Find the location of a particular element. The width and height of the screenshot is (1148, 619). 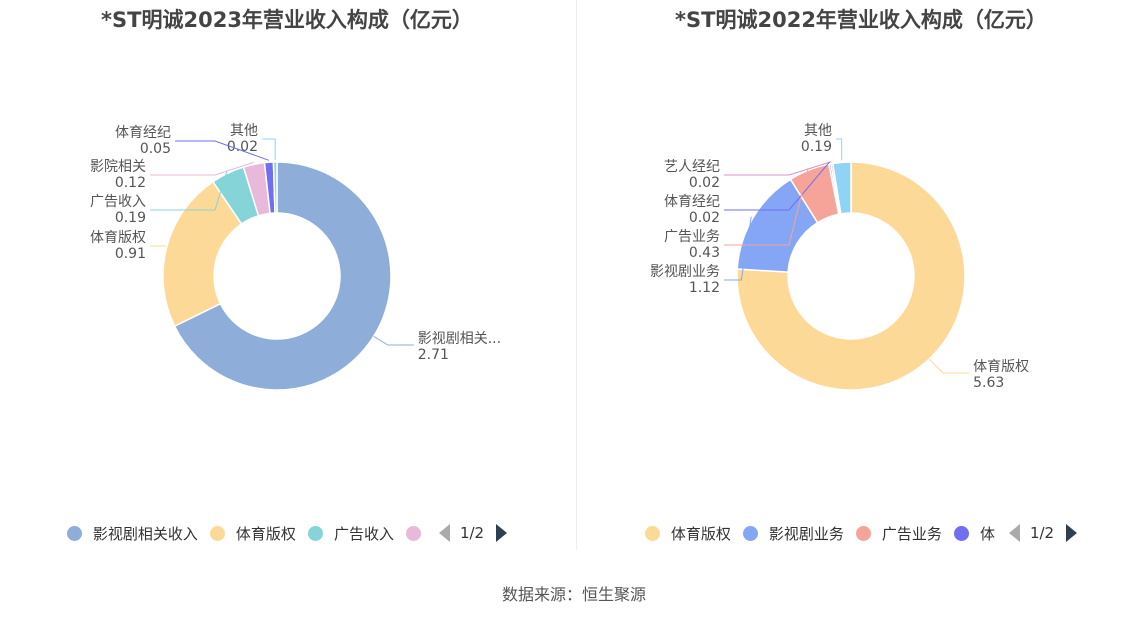

panel-divider is located at coordinates (576, 275).